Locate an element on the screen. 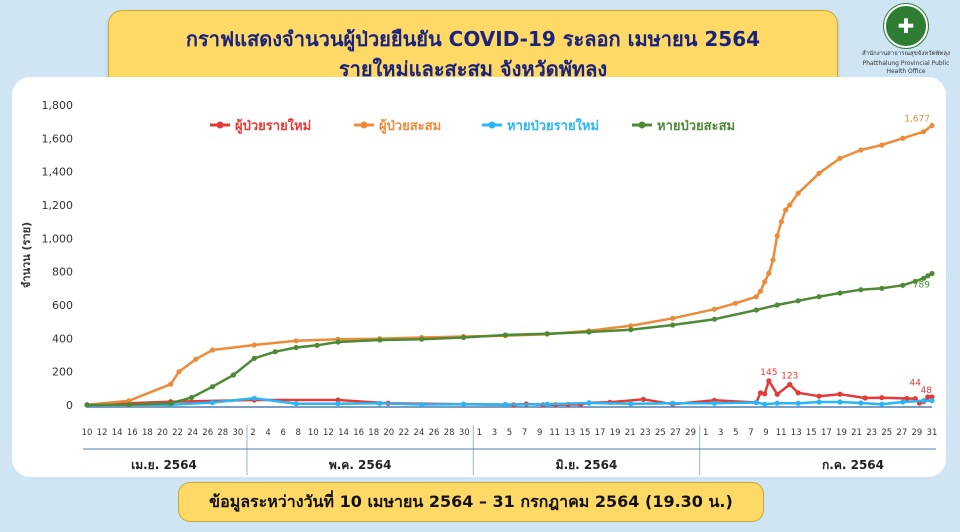  data-label-cumulative-end: 1,677 is located at coordinates (917, 120).